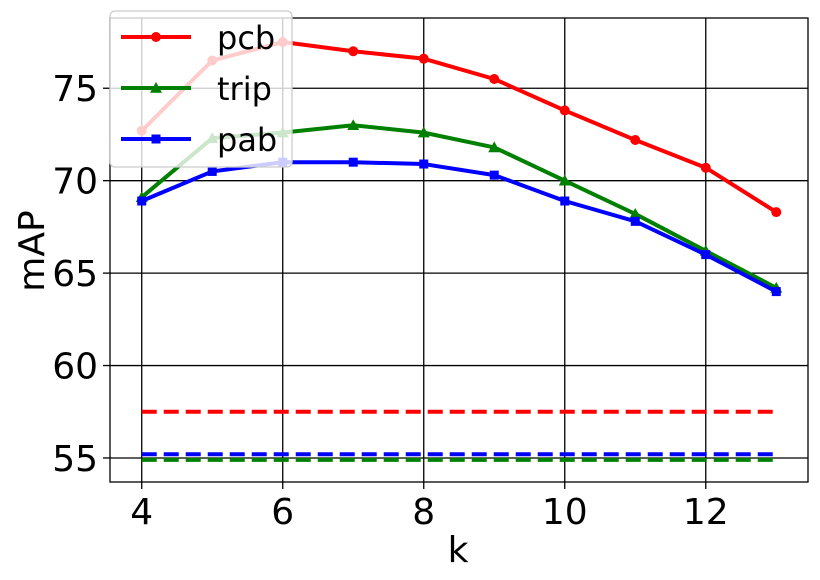 The height and width of the screenshot is (580, 820). Describe the element at coordinates (196, 89) in the screenshot. I see `legend-item-trip: trip` at that location.